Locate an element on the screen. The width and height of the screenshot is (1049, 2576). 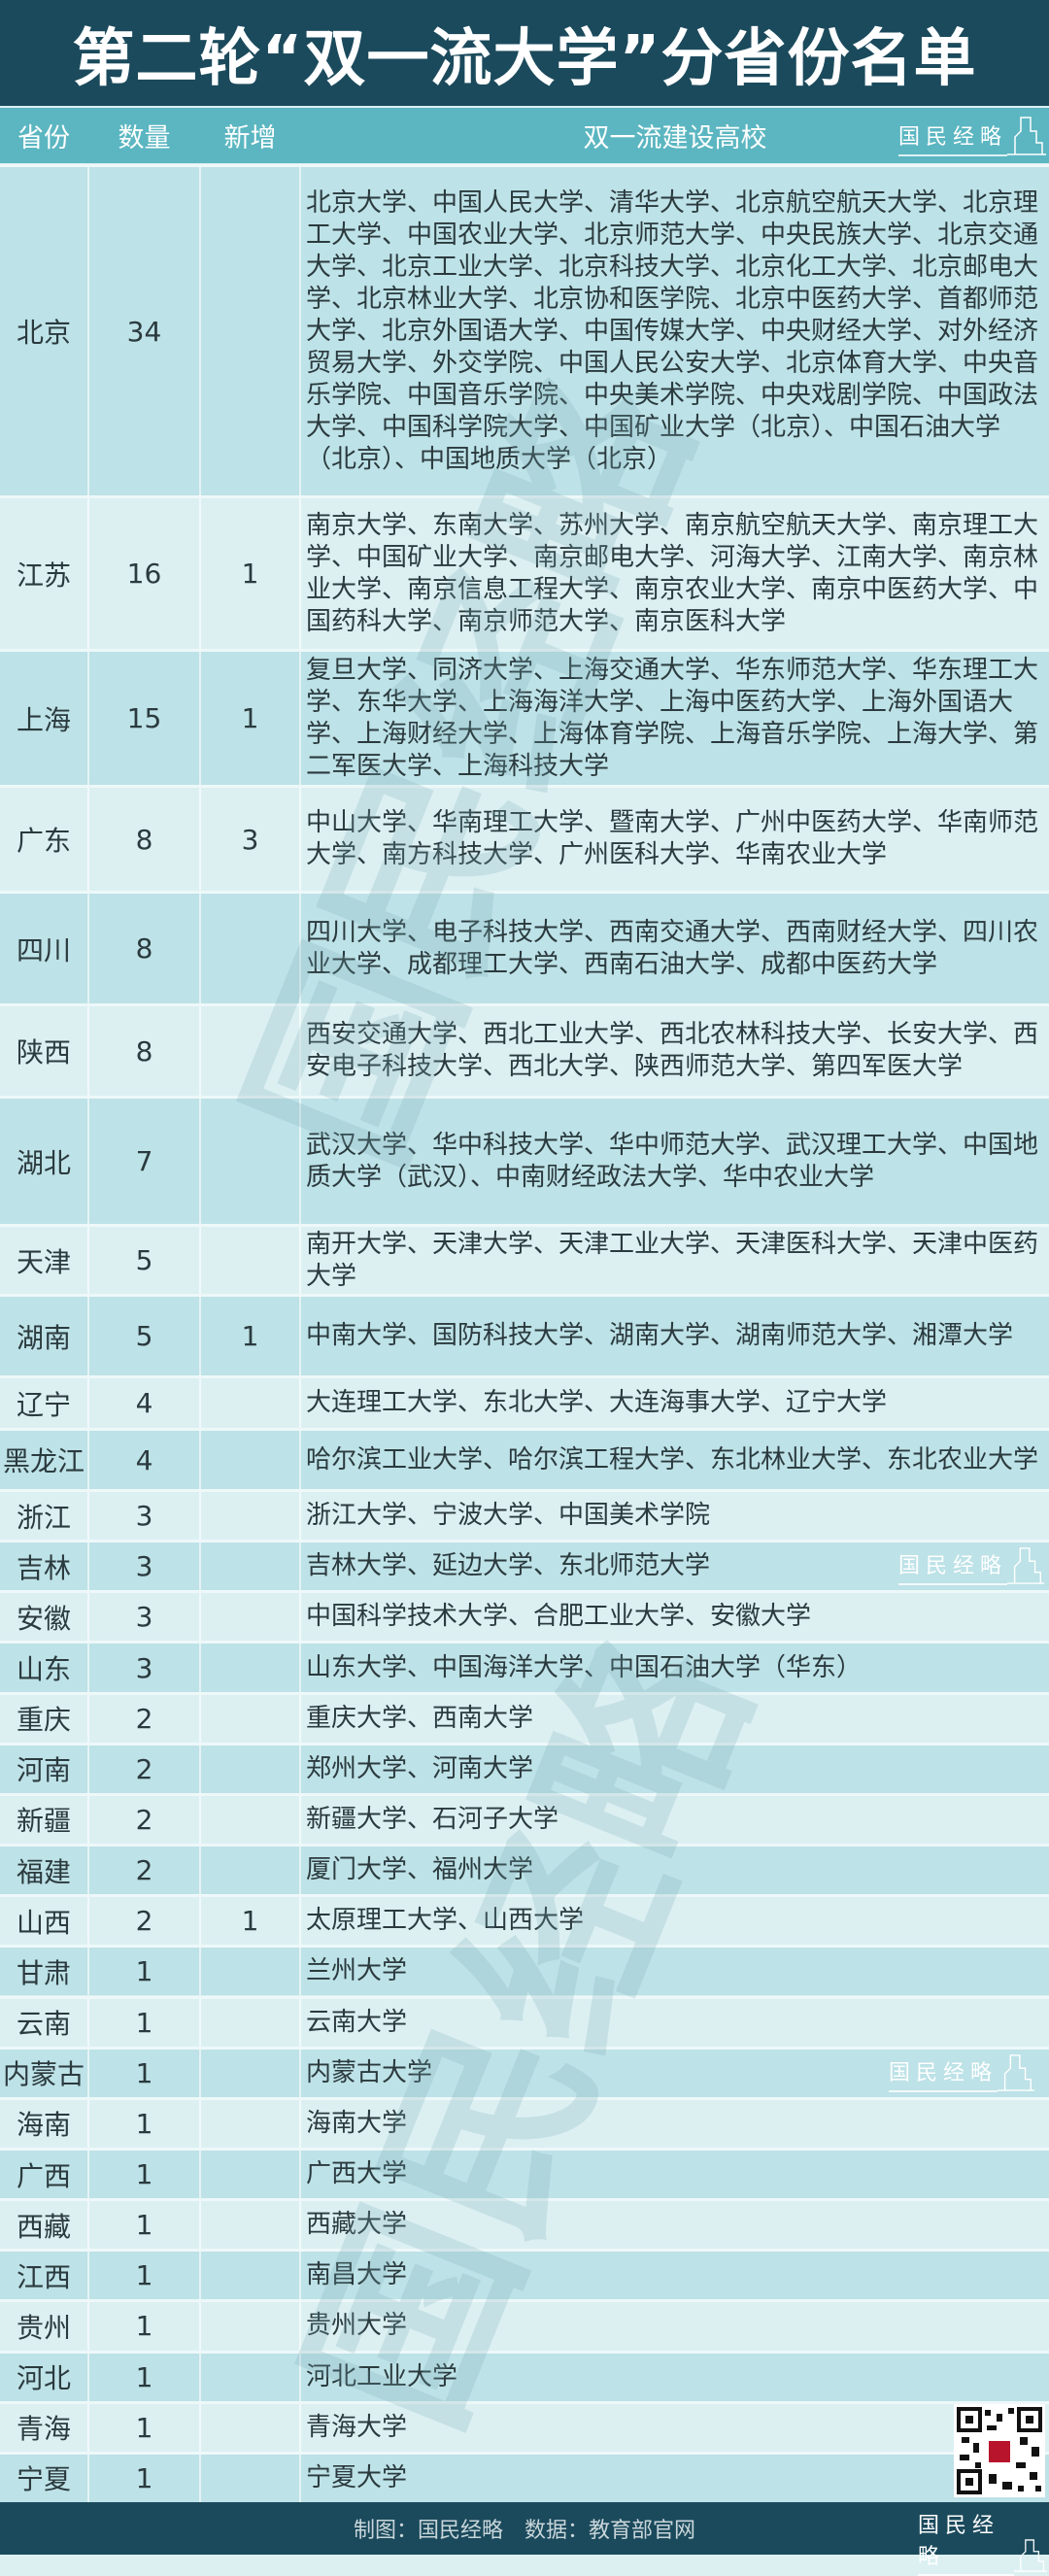
province-cell: 云南 is located at coordinates (44, 2025).